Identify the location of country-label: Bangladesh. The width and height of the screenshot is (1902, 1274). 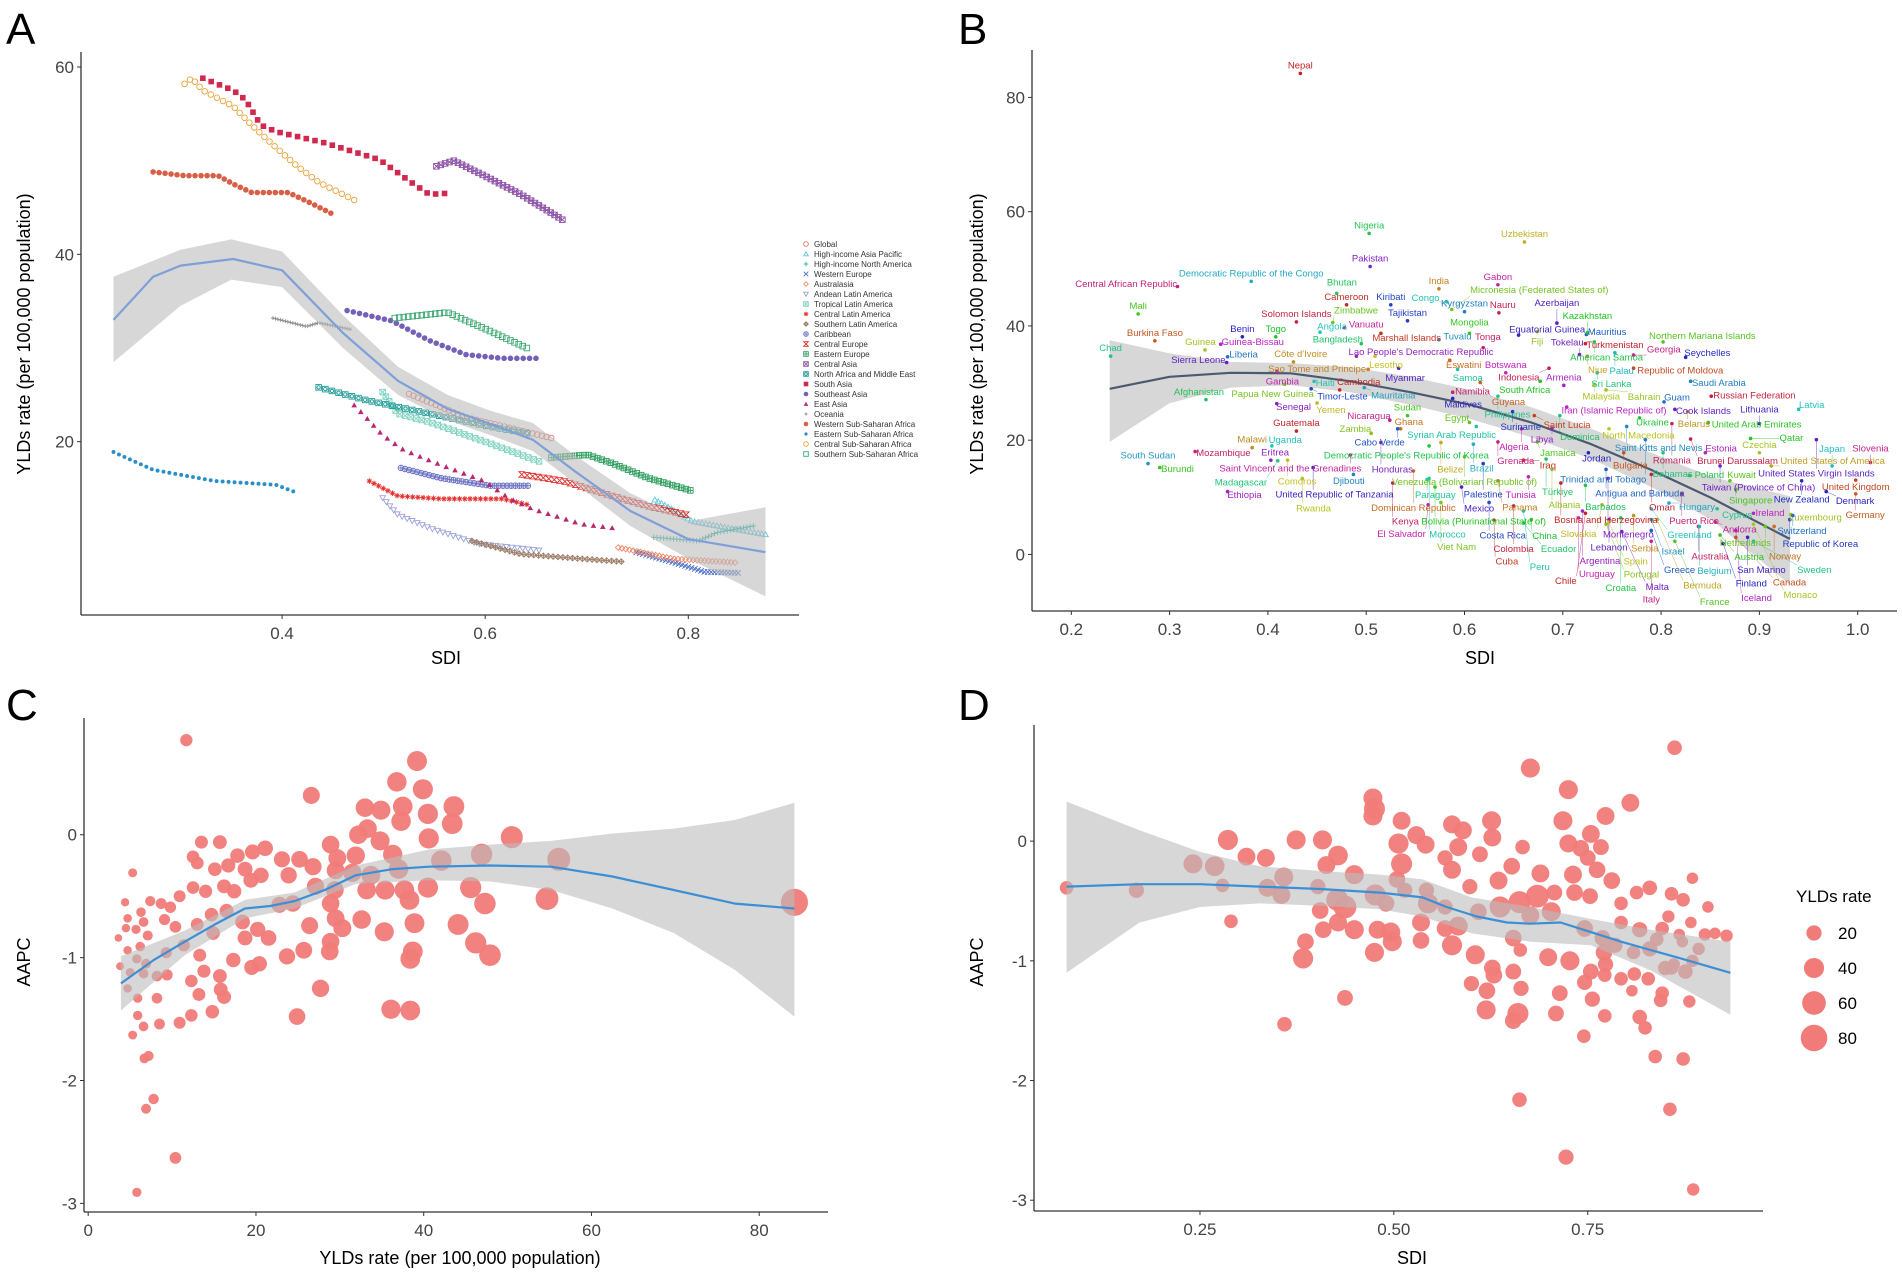
(1338, 339).